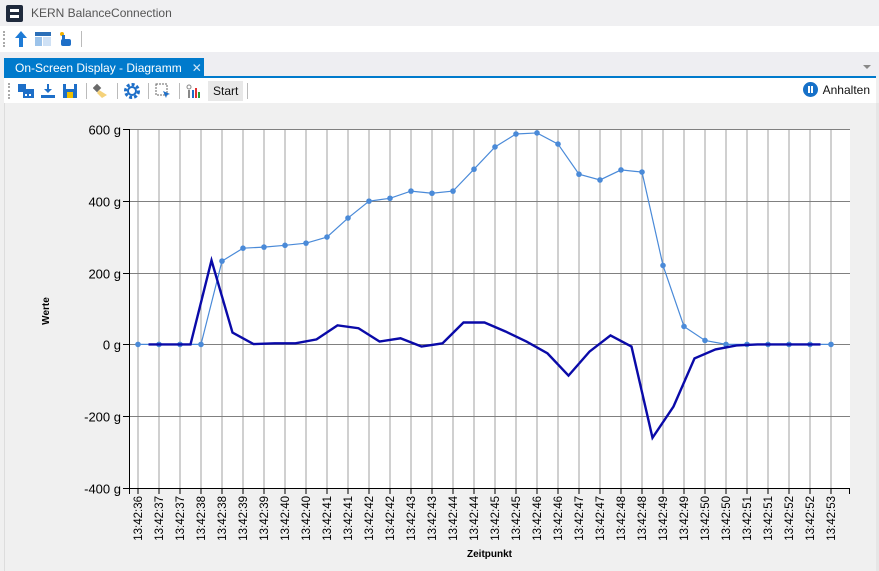 This screenshot has height=571, width=879. I want to click on tab-on-screen-display: On-Screen Display - Diagramm ✕, so click(104, 67).